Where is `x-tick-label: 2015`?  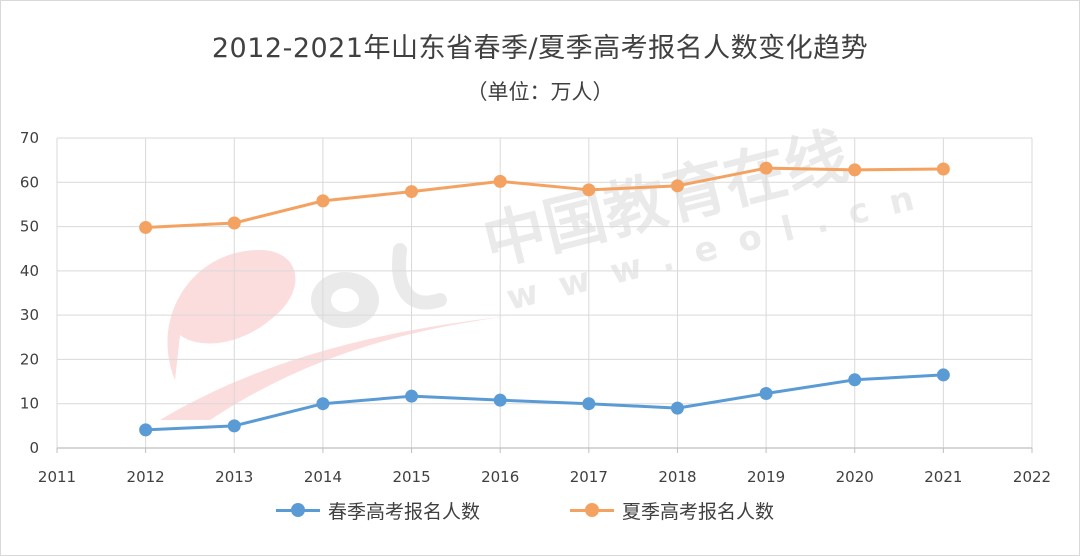
x-tick-label: 2015 is located at coordinates (411, 477).